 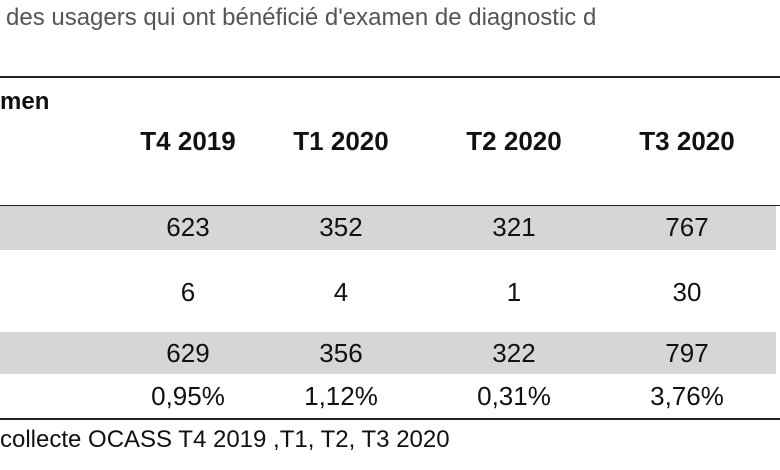 I want to click on column-header-t1-2020: T1 2020, so click(x=341, y=141).